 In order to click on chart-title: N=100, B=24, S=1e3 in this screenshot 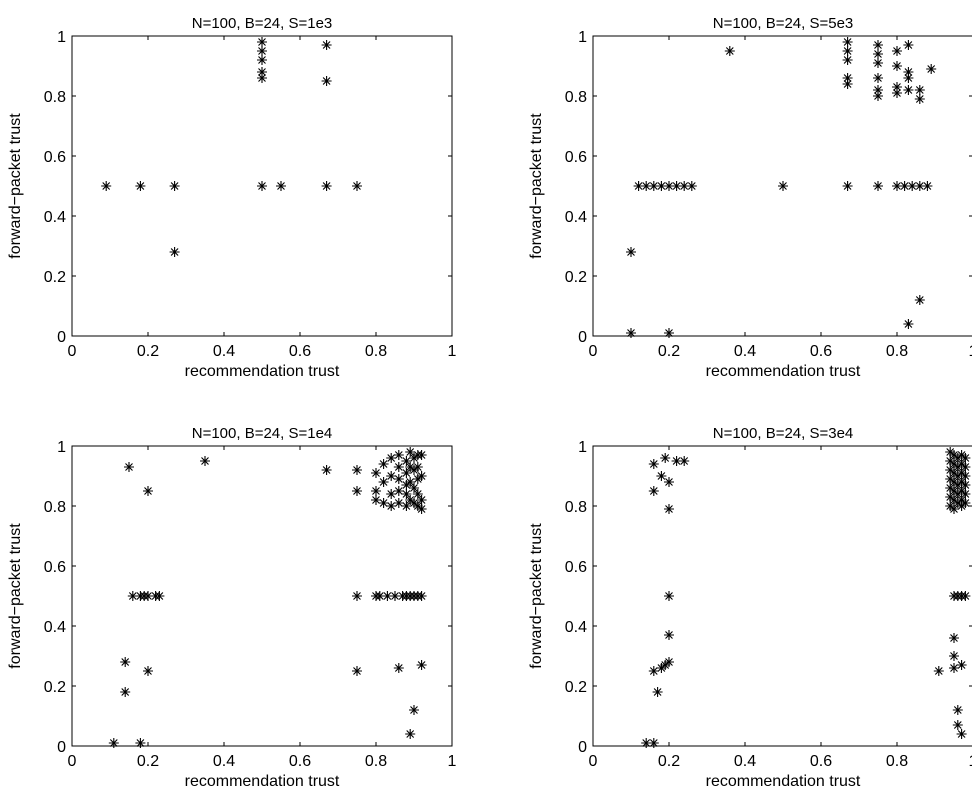, I will do `click(262, 23)`.